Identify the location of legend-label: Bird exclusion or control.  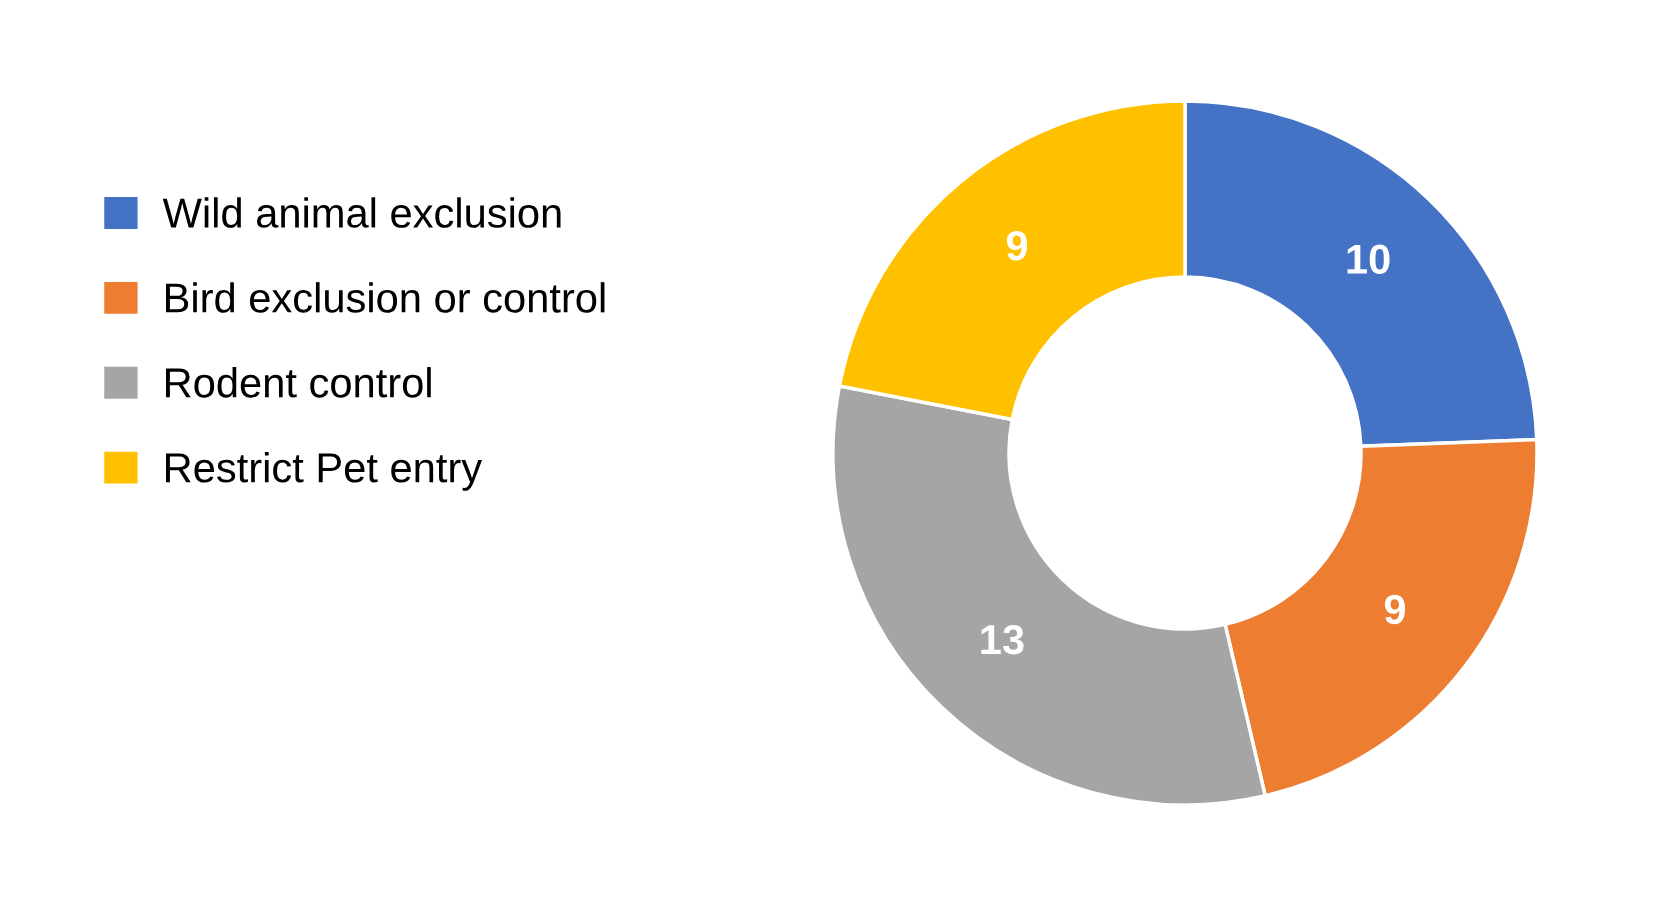
(385, 297).